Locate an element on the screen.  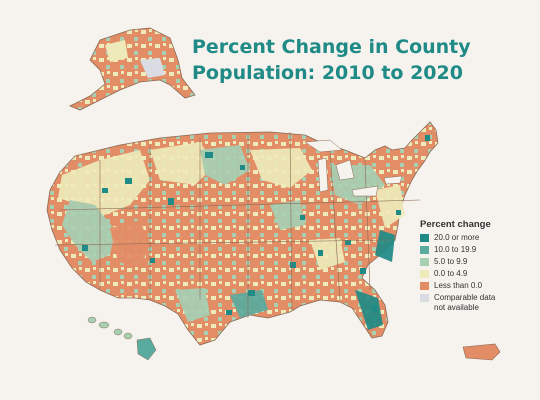
hawaii is located at coordinates (122, 338).